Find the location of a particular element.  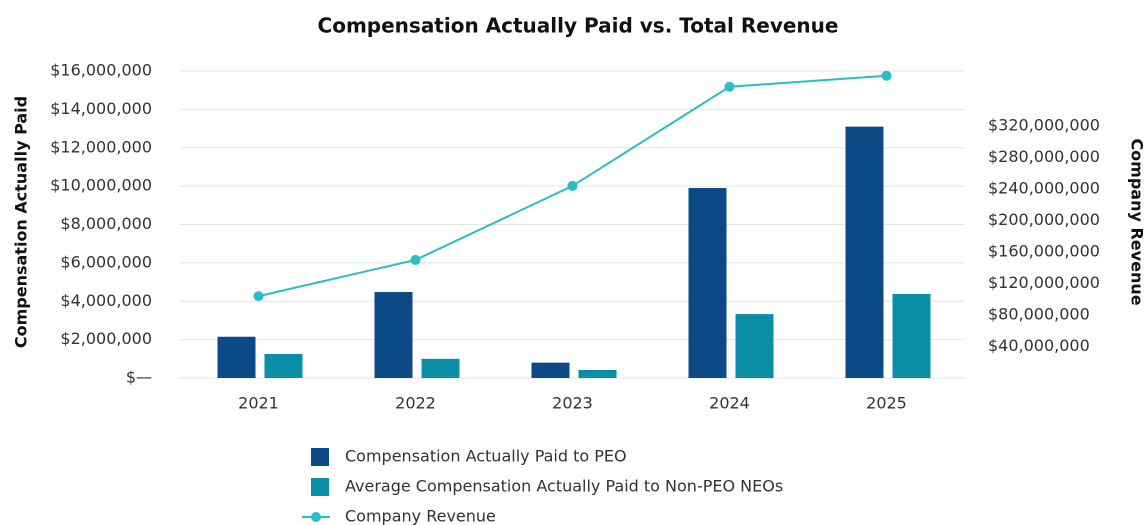

y2-tick-label: $240,000,000 is located at coordinates (1044, 188).